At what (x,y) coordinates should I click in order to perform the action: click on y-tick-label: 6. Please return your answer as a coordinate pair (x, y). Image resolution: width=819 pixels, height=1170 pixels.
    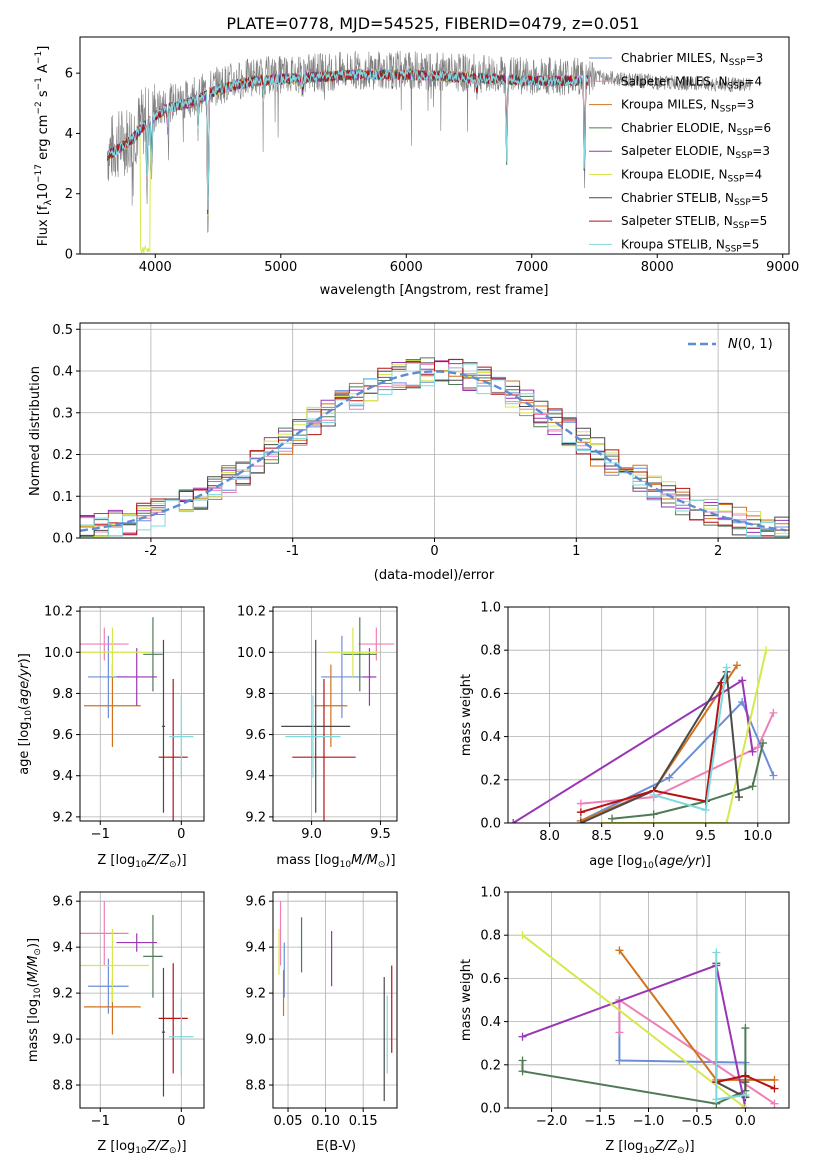
    Looking at the image, I should click on (69, 74).